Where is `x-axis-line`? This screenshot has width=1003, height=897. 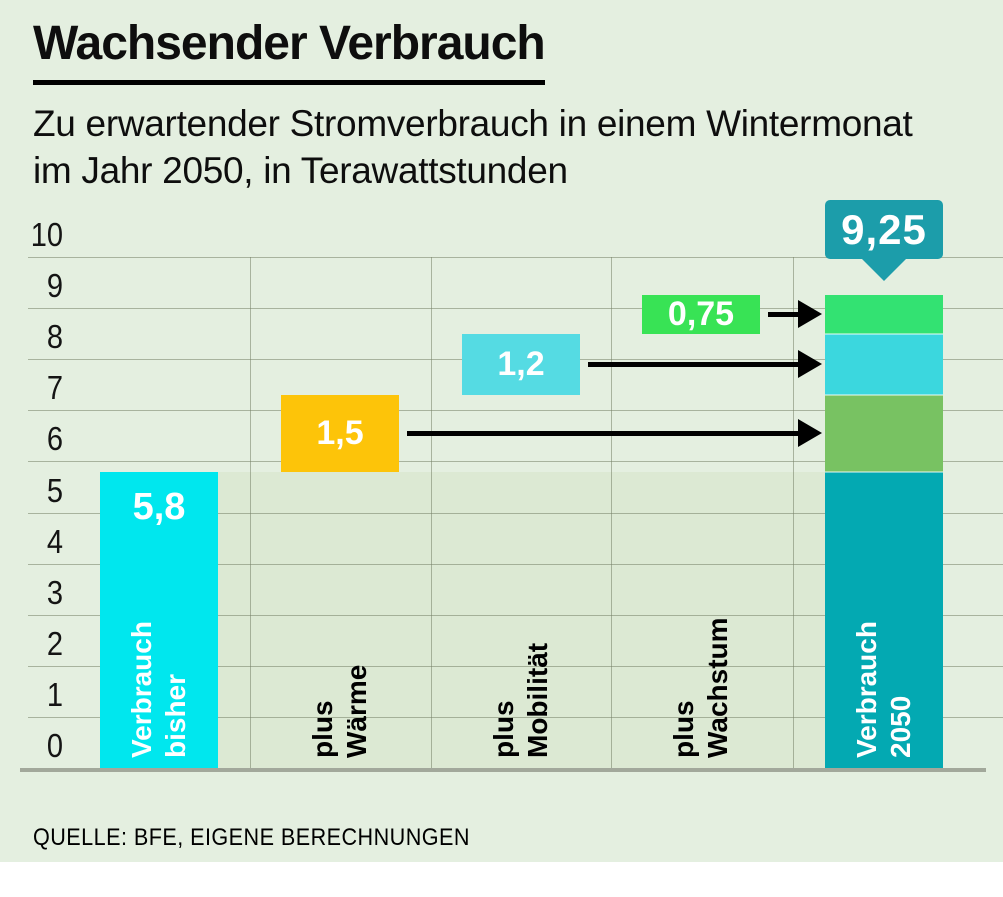 x-axis-line is located at coordinates (503, 770).